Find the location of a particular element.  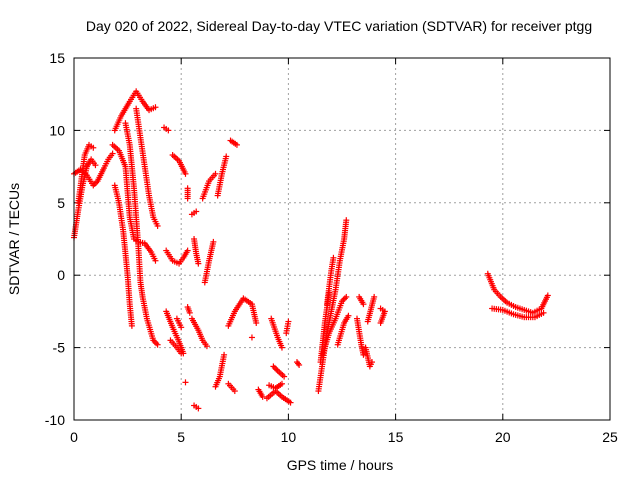

y-tick-label: -5 is located at coordinates (59, 348).